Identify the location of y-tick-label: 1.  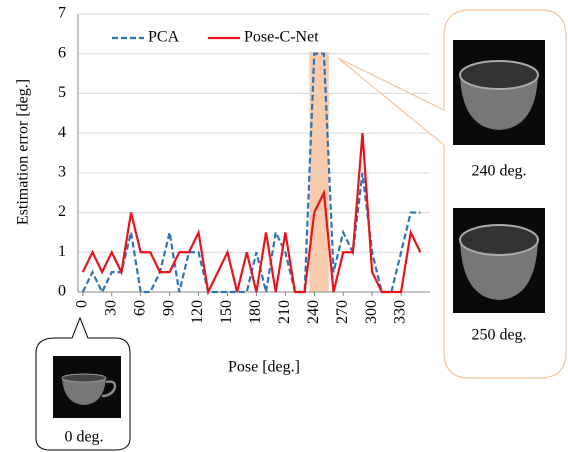
(62, 251).